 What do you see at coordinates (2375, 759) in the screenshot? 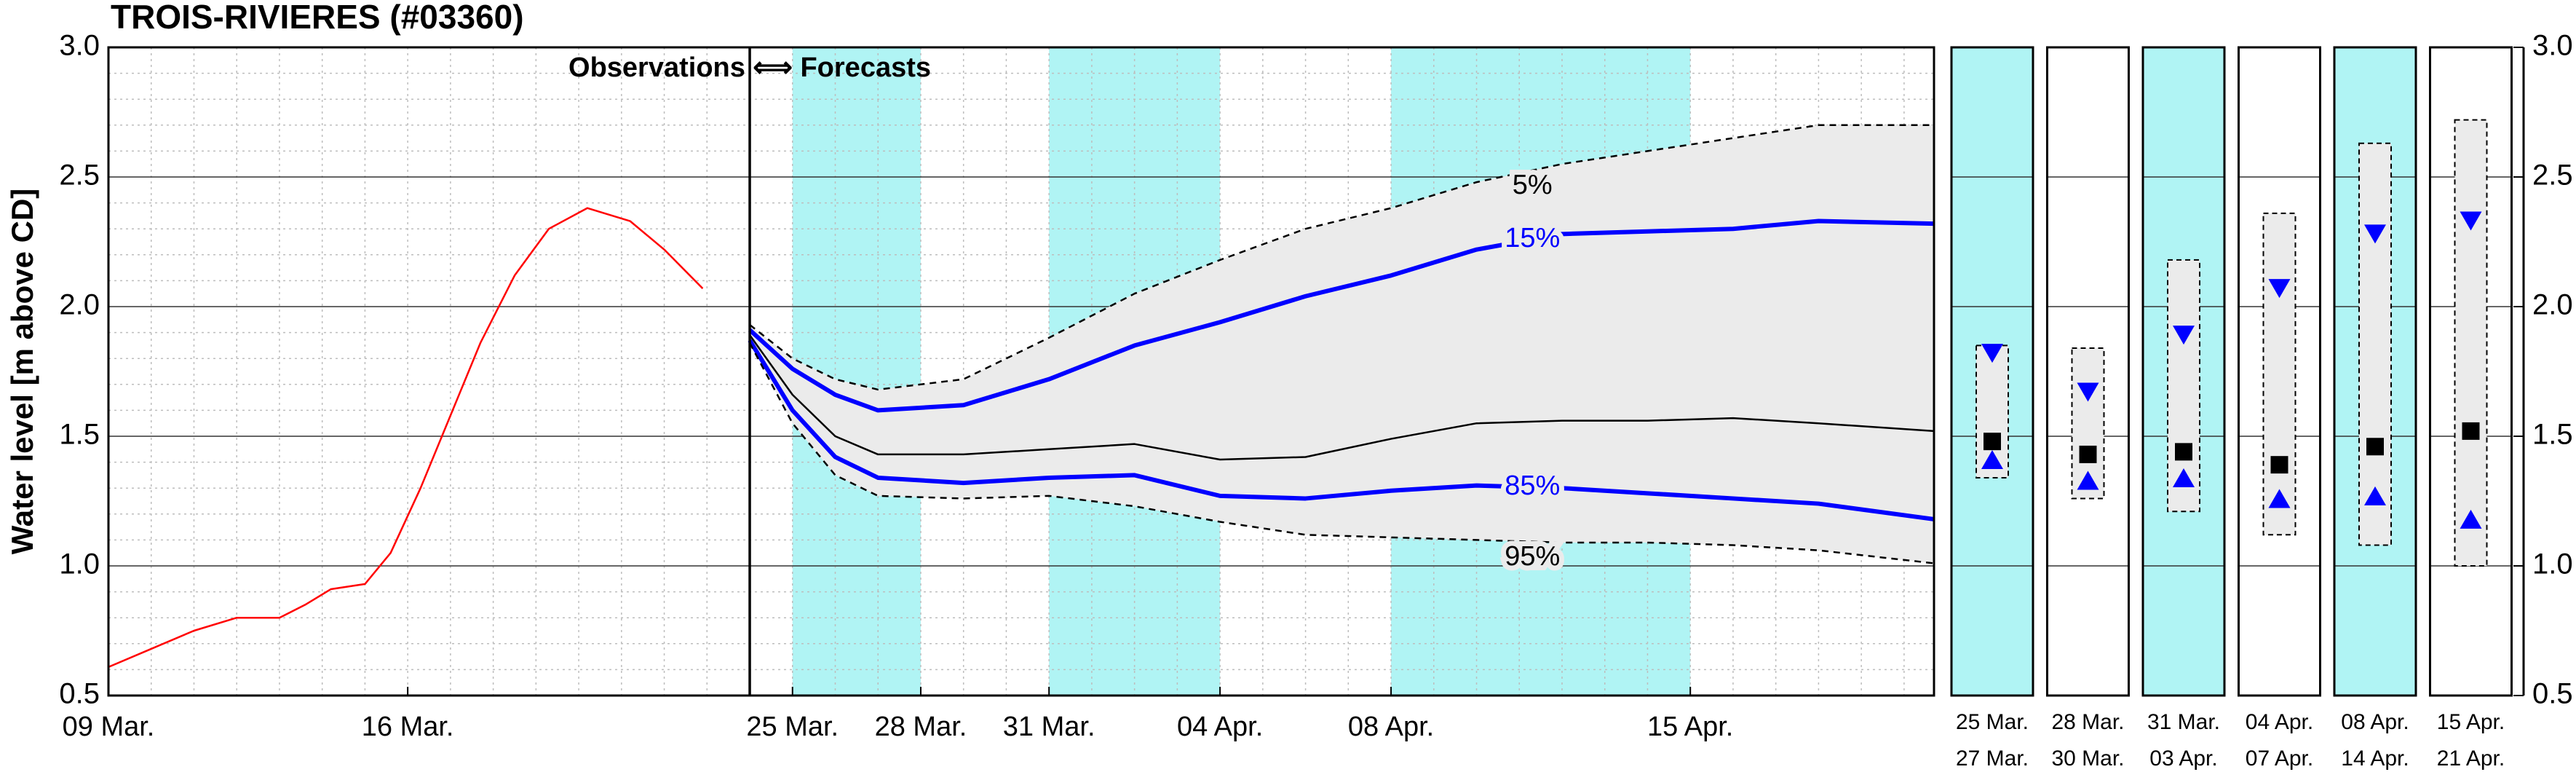
I see `period-label: 14 Apr.` at bounding box center [2375, 759].